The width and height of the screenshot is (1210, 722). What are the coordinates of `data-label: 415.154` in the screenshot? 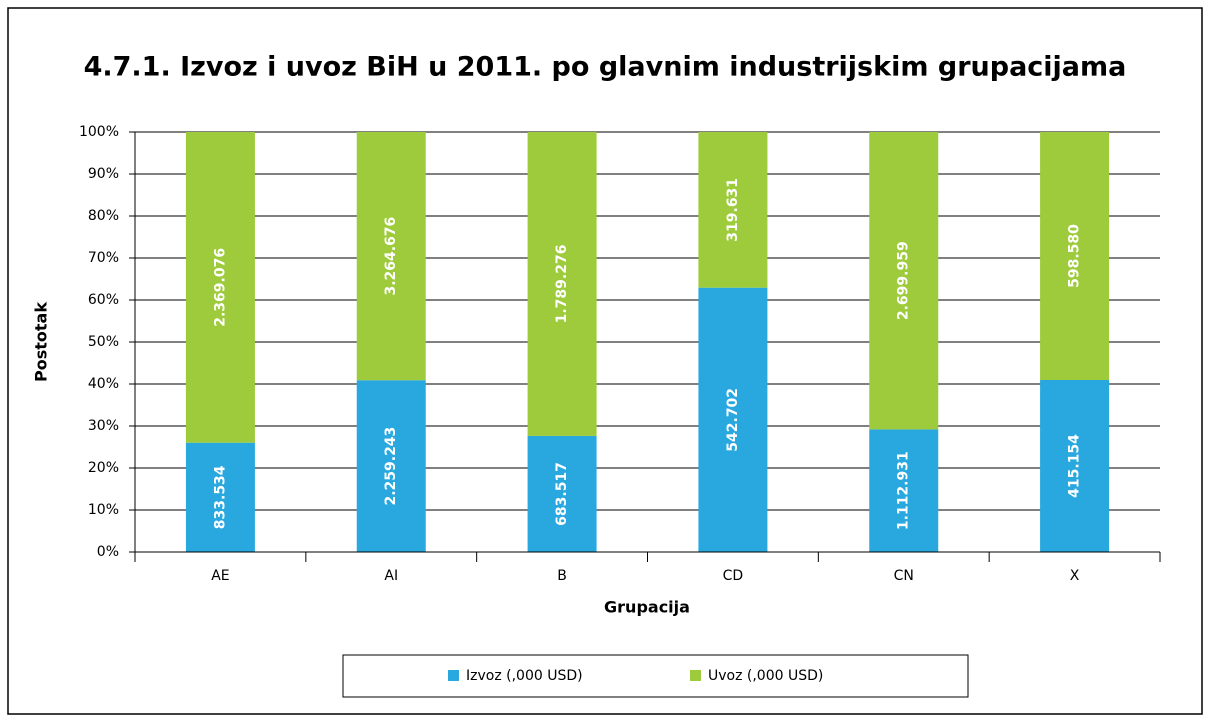 It's located at (1075, 466).